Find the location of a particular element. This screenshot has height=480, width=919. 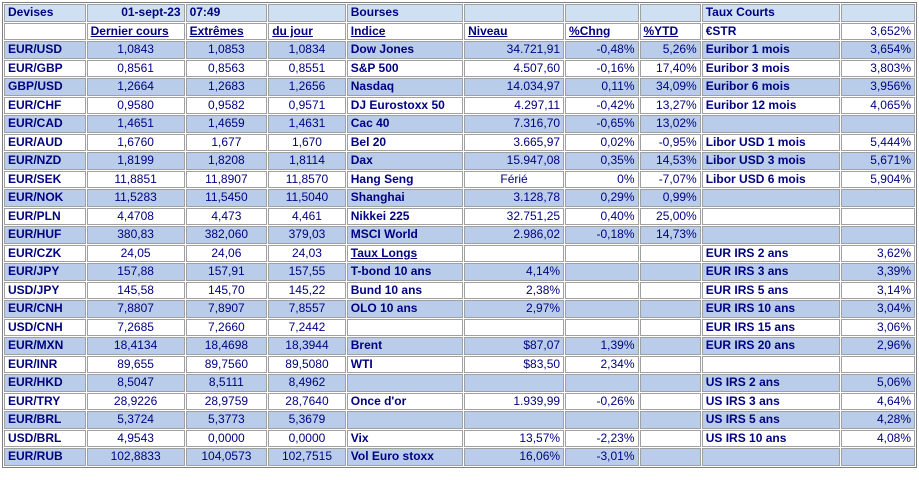

low-price: 7,8557 is located at coordinates (307, 309).